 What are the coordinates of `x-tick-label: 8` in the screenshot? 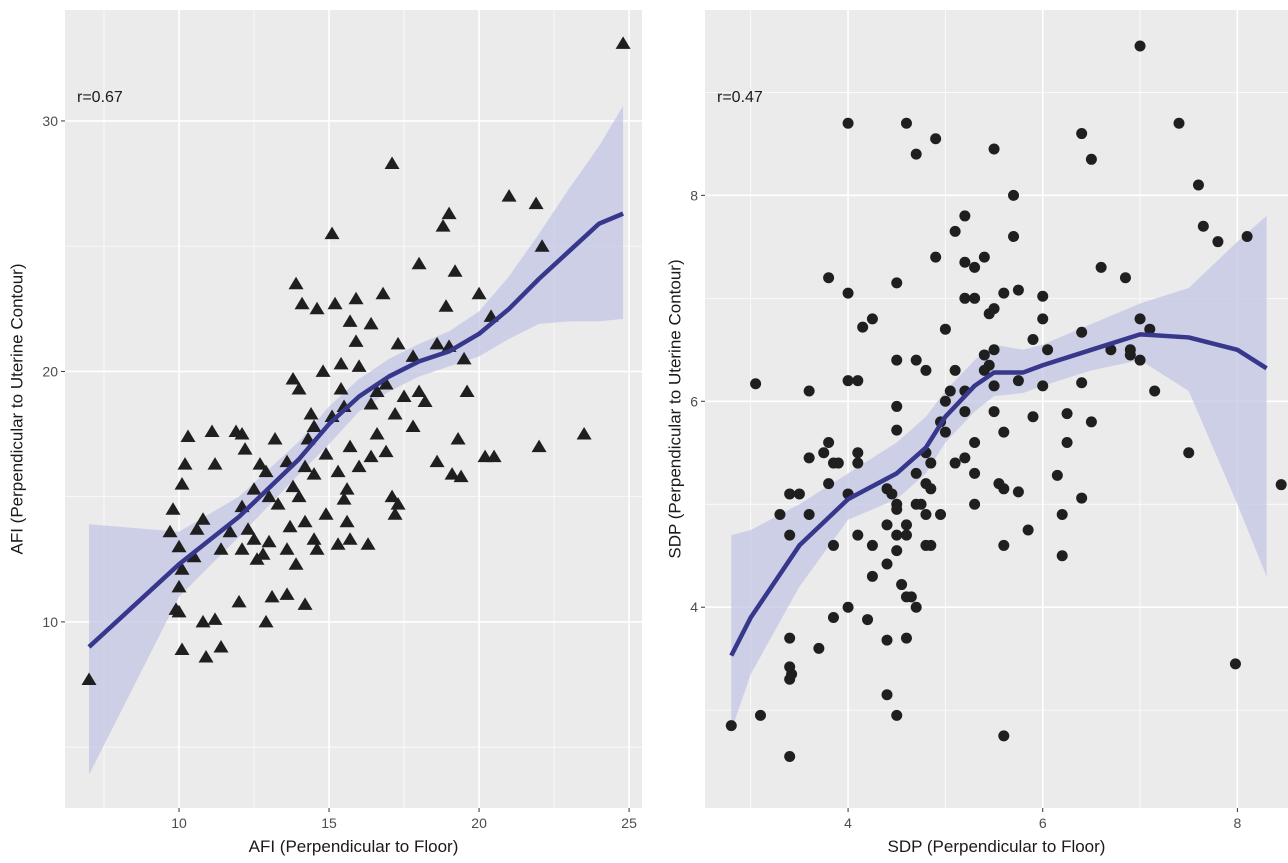 It's located at (1237, 823).